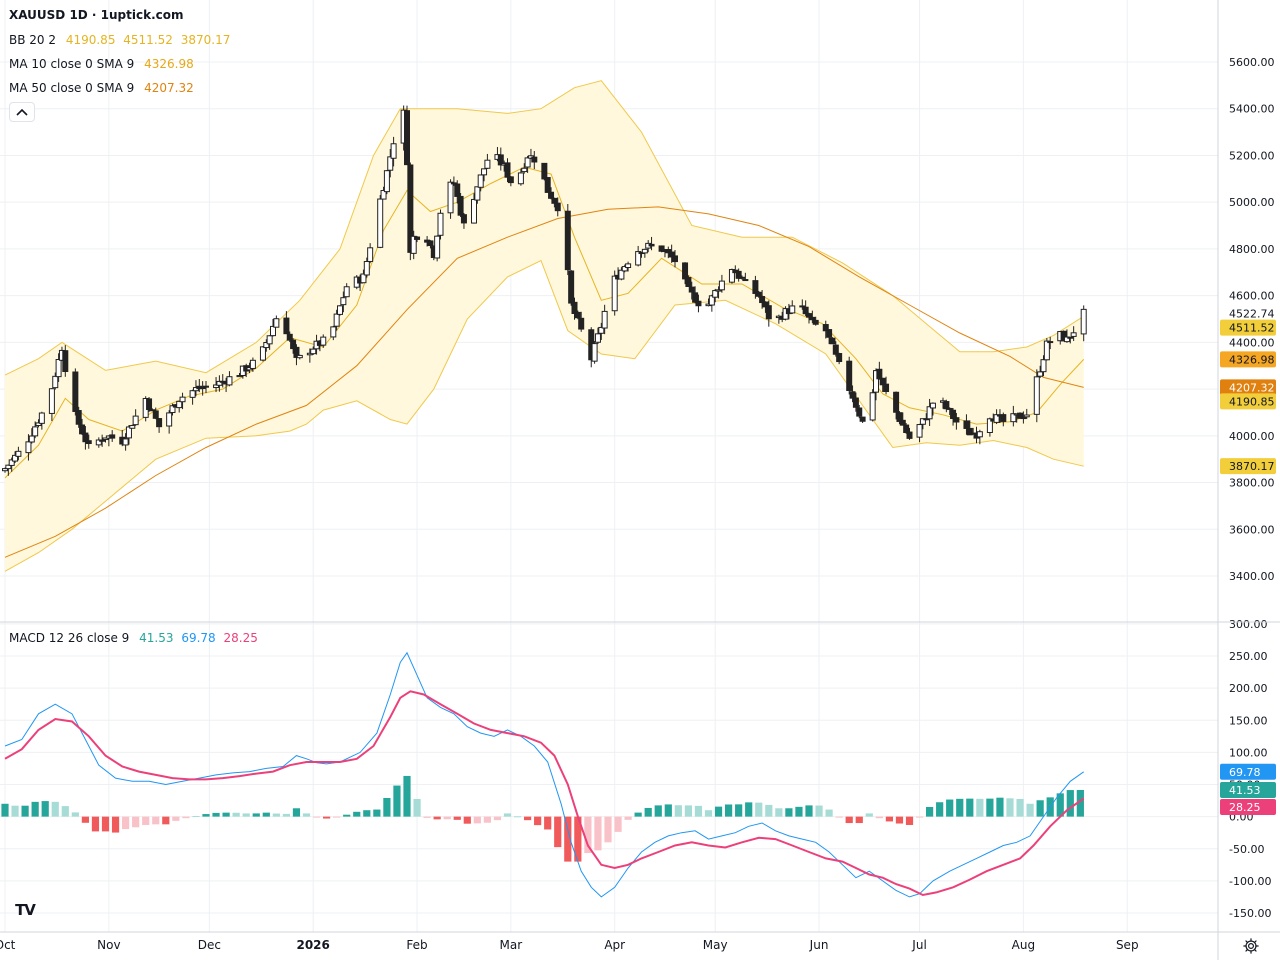 The image size is (1280, 960). Describe the element at coordinates (96, 15) in the screenshot. I see `symbol-title: XAUUSD 1D · 1uptick.com` at that location.